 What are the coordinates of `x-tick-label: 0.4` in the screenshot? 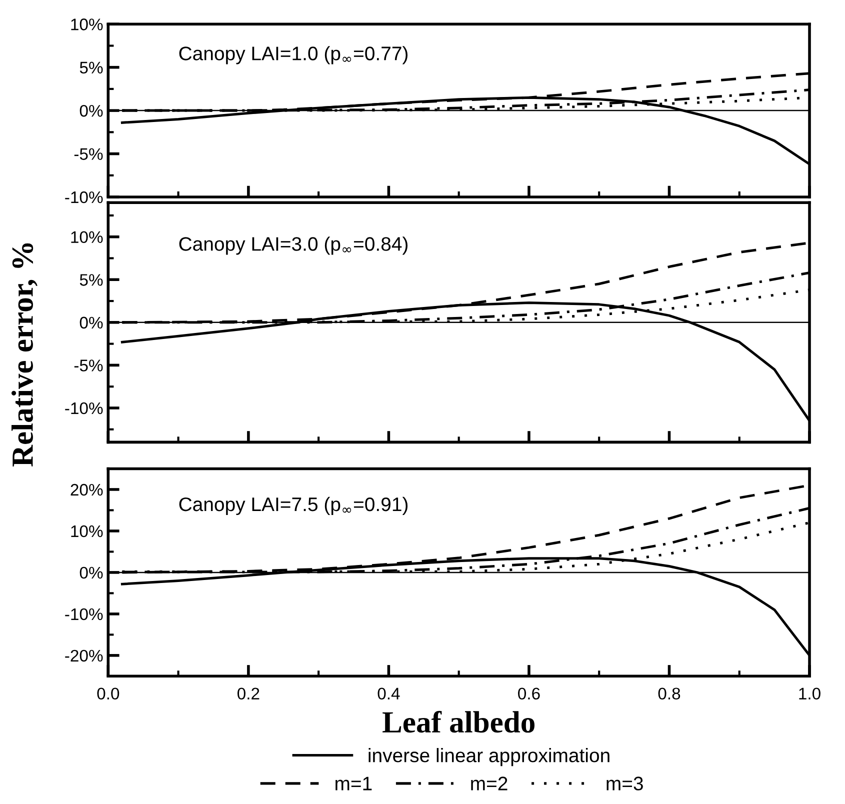 It's located at (389, 694).